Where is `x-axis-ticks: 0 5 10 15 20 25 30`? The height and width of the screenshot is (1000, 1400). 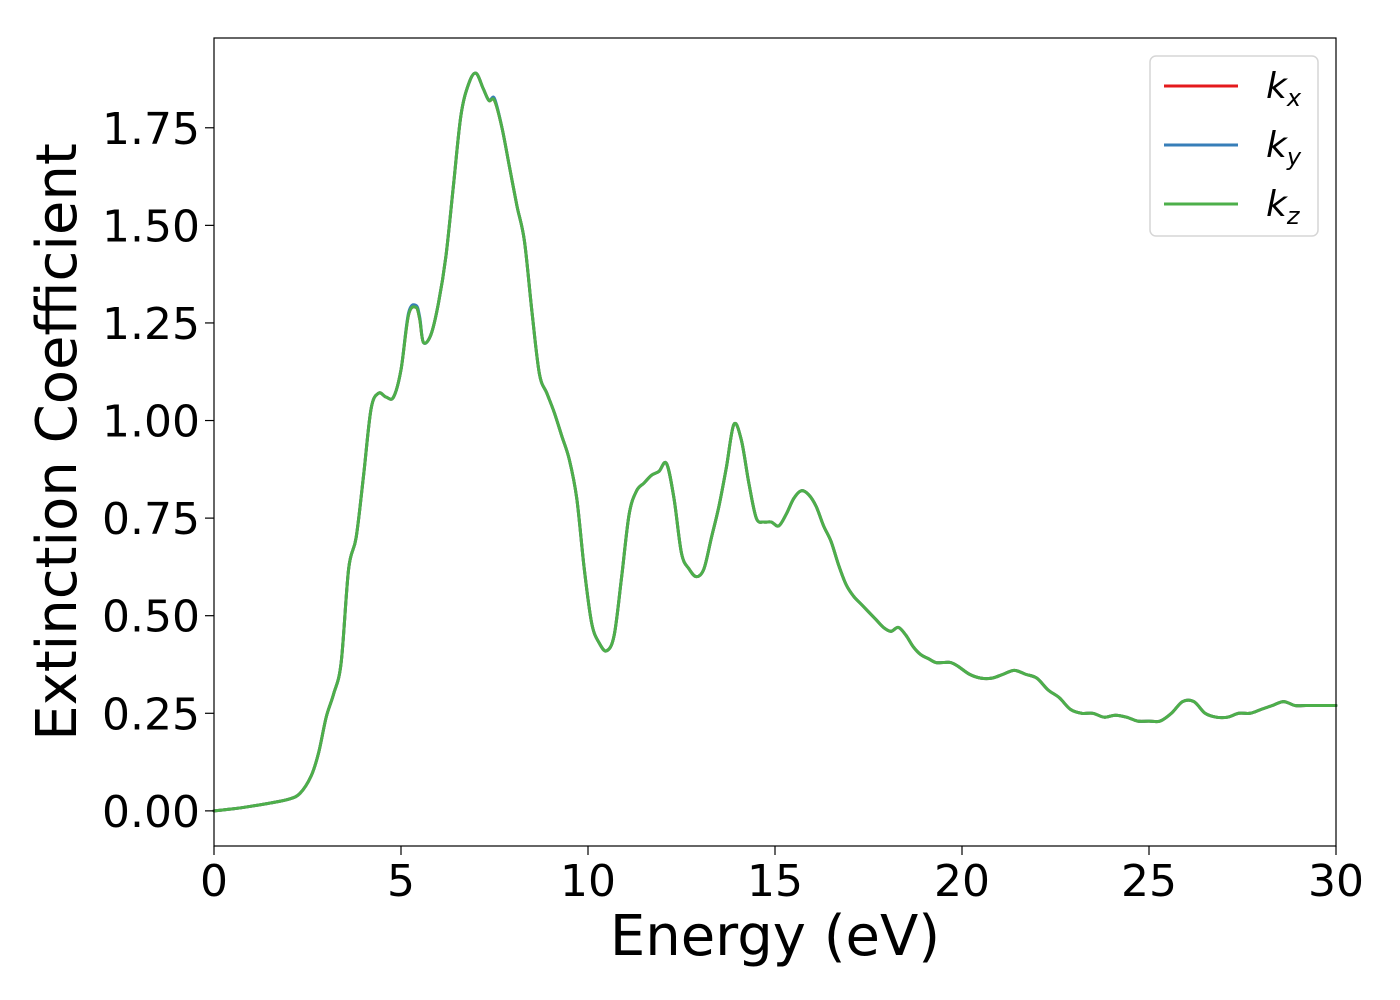 x-axis-ticks: 0 5 10 15 20 25 30 is located at coordinates (782, 876).